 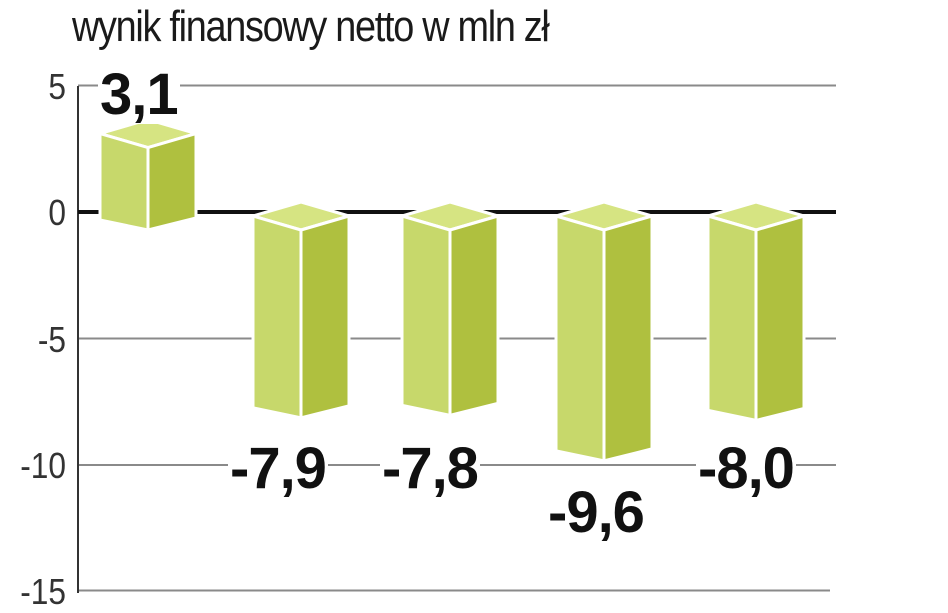 I want to click on value-label-bar-5: -8,0, so click(x=746, y=468).